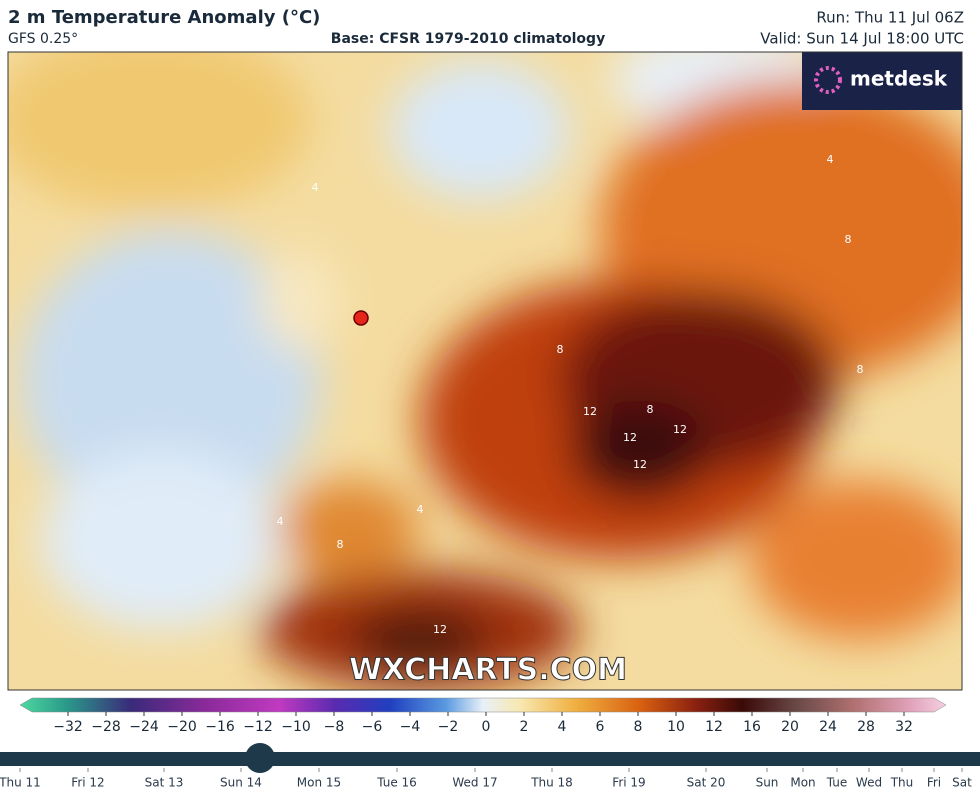  Describe the element at coordinates (790, 727) in the screenshot. I see `colorbar-label: 20` at that location.